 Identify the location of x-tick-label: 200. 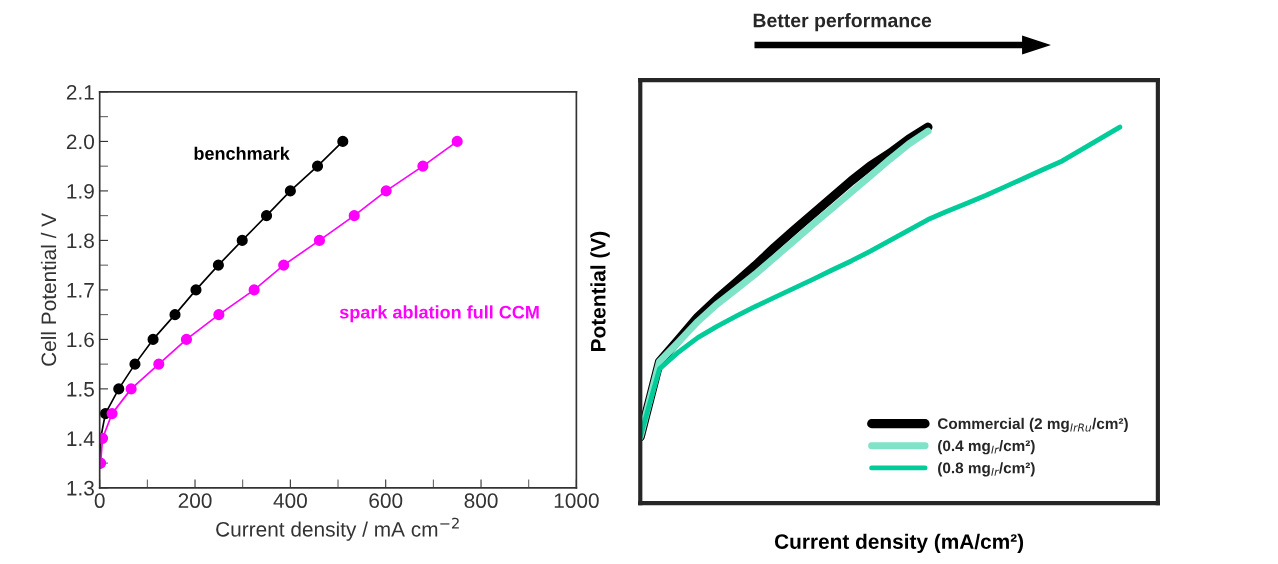
(195, 501).